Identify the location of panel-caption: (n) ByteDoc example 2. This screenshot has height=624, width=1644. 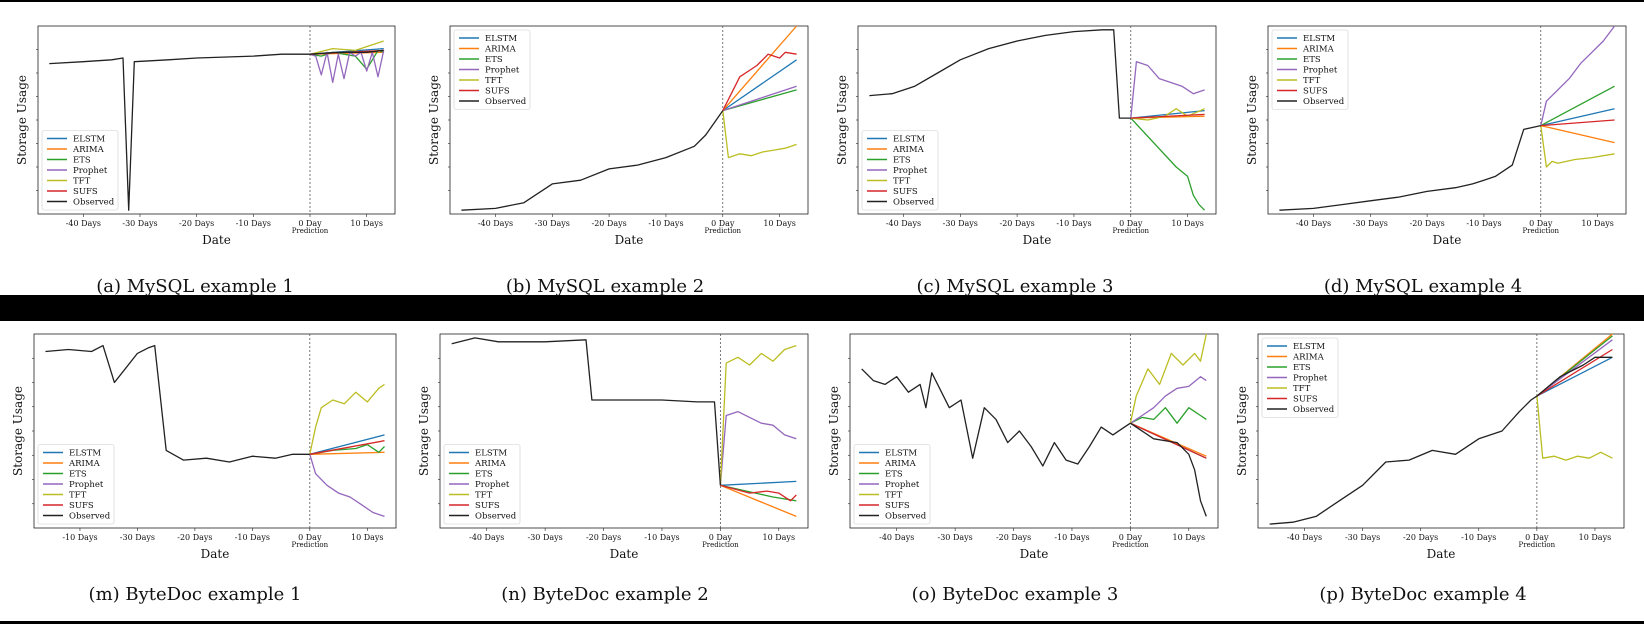
(604, 594).